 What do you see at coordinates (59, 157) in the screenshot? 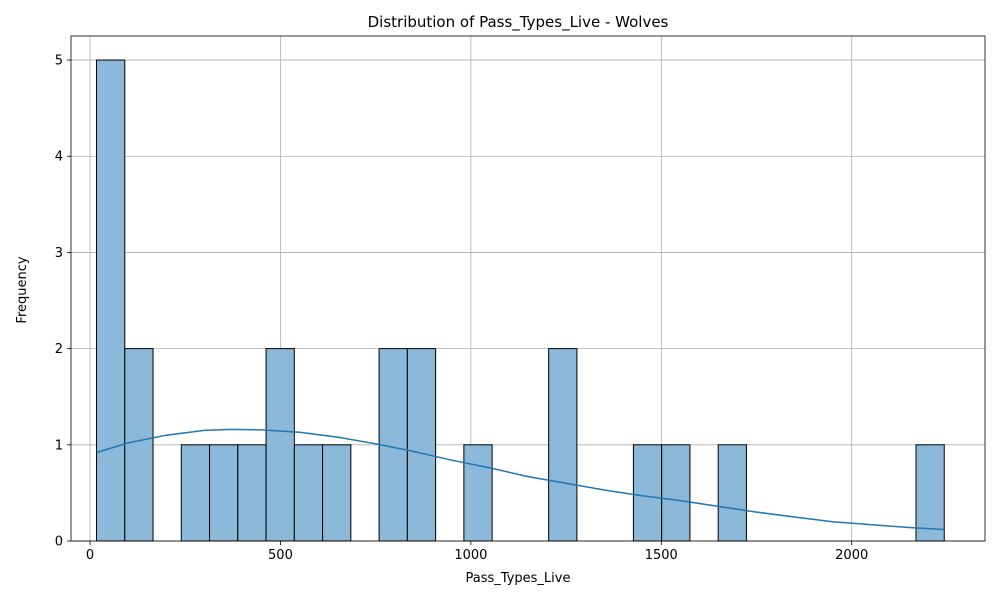
I see `y-tick-label: 4` at bounding box center [59, 157].